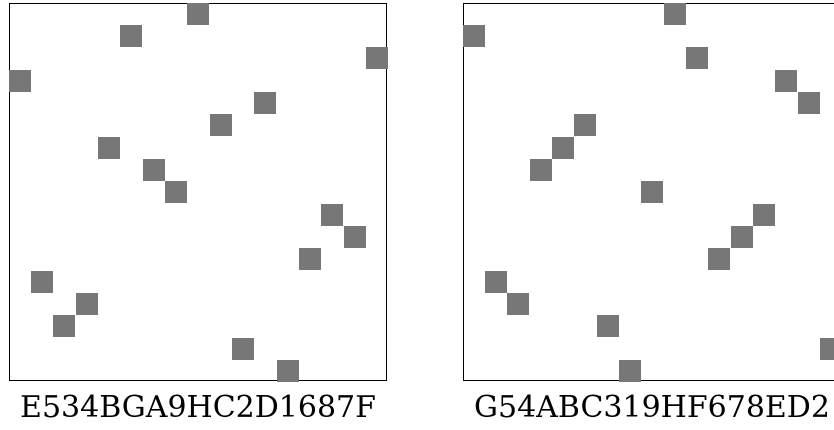  I want to click on caption-right: G54ABC319HF678ED2, so click(652, 407).